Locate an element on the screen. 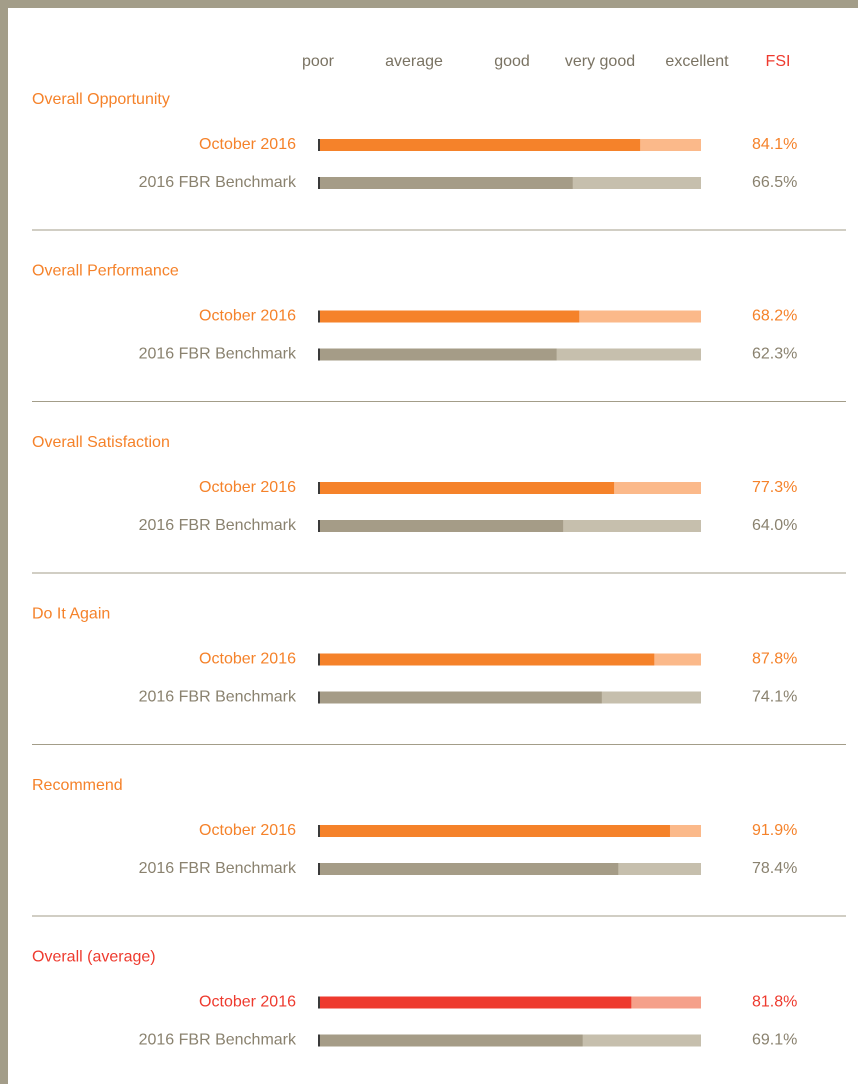 Image resolution: width=858 pixels, height=1084 pixels. value-label: 77.3% is located at coordinates (774, 487).